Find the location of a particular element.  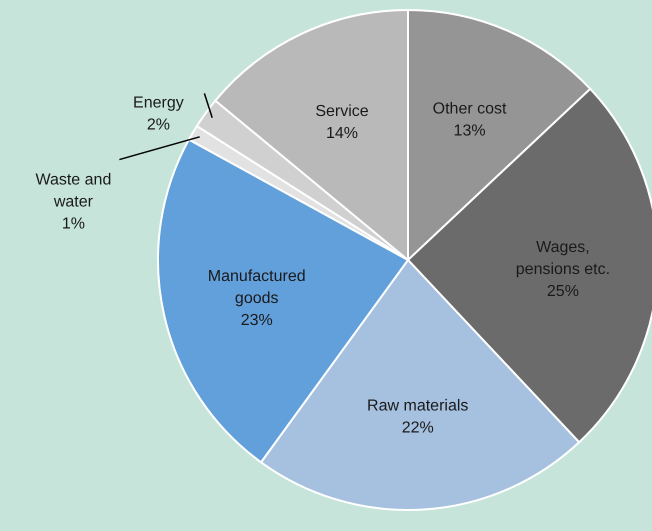

slice-label: Service is located at coordinates (342, 111).